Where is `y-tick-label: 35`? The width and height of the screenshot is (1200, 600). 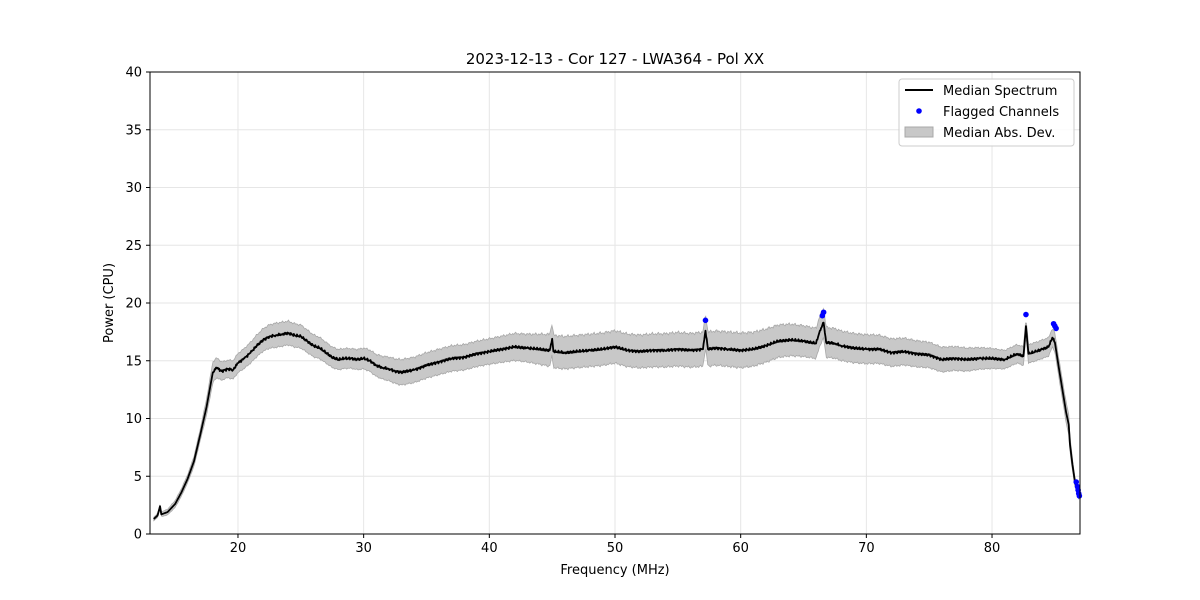
y-tick-label: 35 is located at coordinates (133, 130).